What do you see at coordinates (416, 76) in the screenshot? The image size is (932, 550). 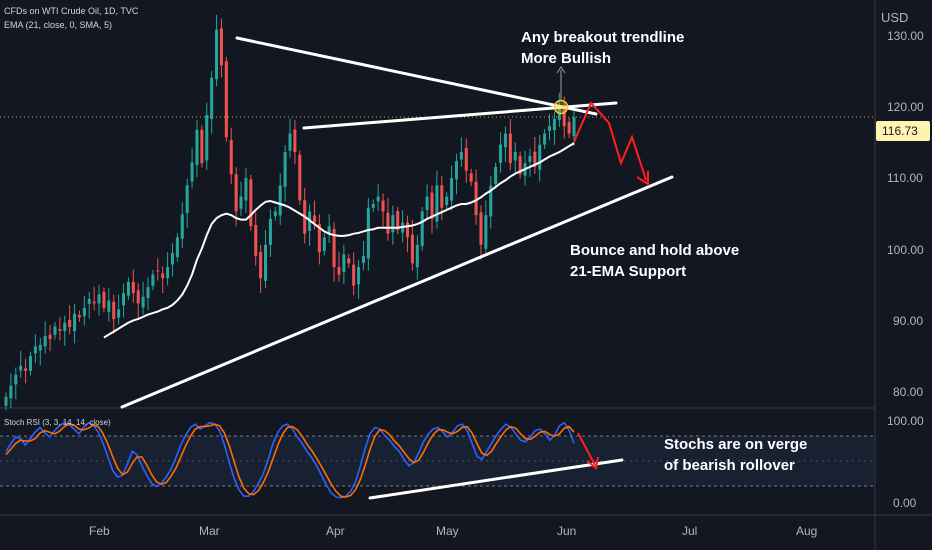 I see `upper-resistance-trendline` at bounding box center [416, 76].